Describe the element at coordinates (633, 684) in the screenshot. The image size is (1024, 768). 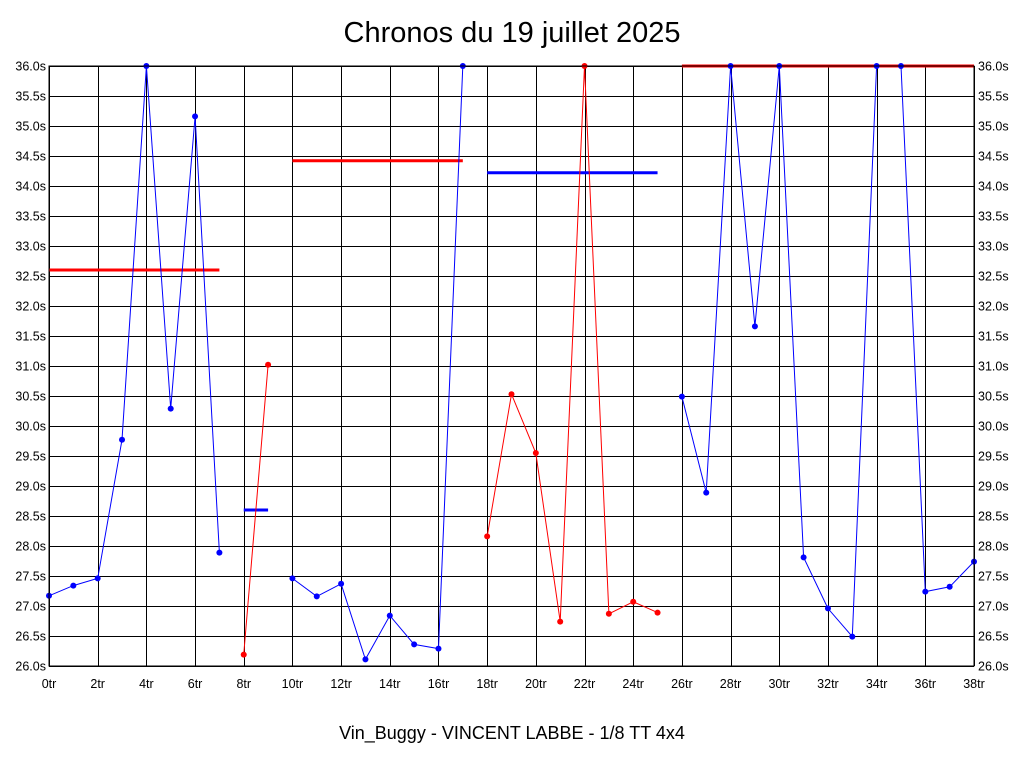
I see `x-tick-label: 24tr` at that location.